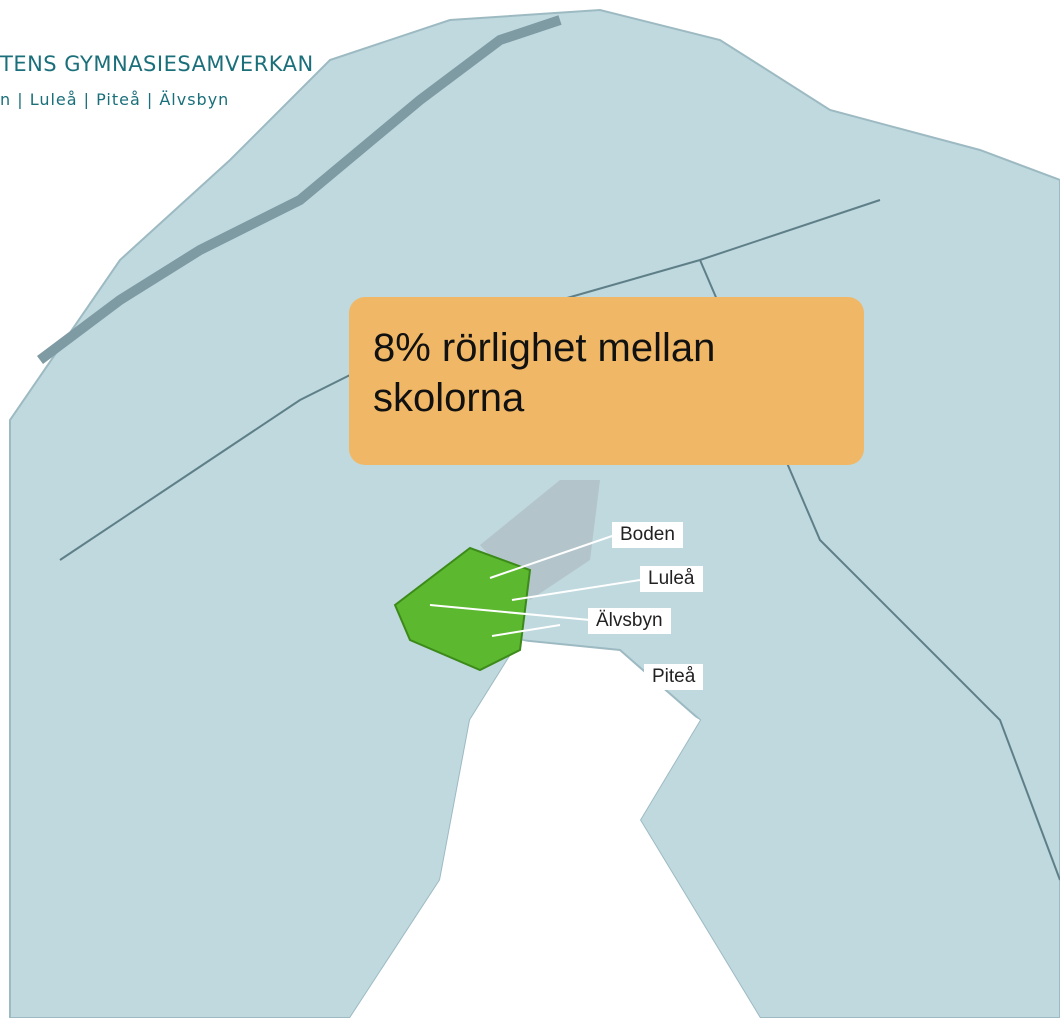  I want to click on callout: 8% rörlighet mellan skolorna, so click(606, 381).